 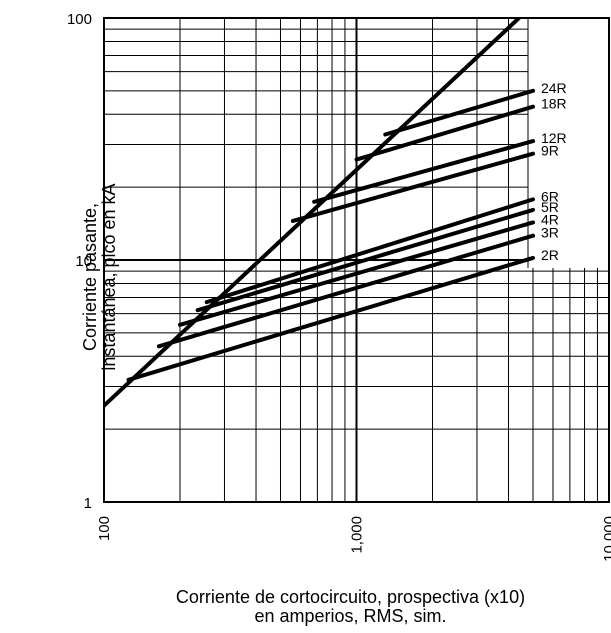 What do you see at coordinates (104, 528) in the screenshot?
I see `x-tick-label: 100` at bounding box center [104, 528].